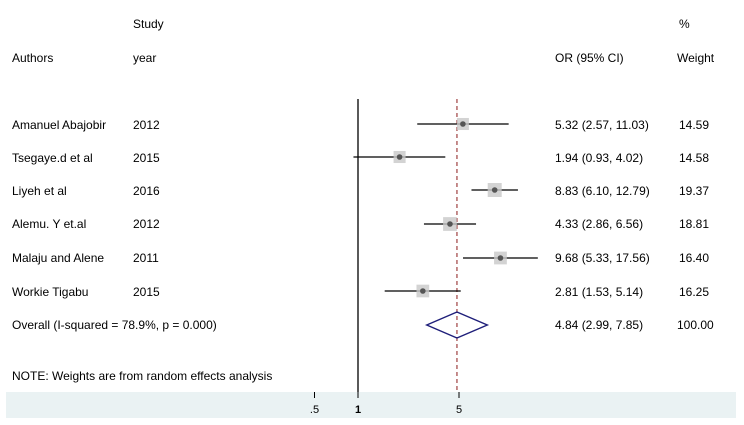 The height and width of the screenshot is (425, 744). Describe the element at coordinates (694, 191) in the screenshot. I see `study-weight: 19.37` at that location.